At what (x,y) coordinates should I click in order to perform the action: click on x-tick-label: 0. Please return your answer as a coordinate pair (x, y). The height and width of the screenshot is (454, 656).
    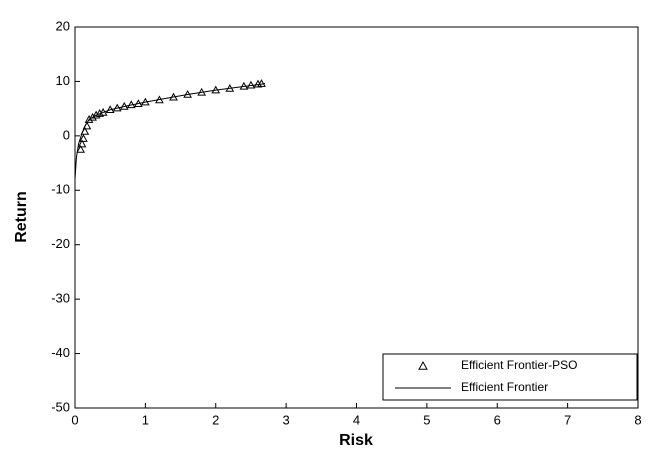
    Looking at the image, I should click on (74, 419).